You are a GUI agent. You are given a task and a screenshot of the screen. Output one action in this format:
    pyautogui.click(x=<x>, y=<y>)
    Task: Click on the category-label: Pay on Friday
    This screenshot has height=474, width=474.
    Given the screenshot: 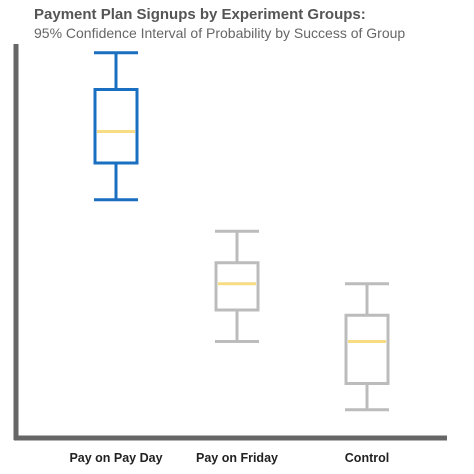 What is the action you would take?
    pyautogui.click(x=237, y=458)
    